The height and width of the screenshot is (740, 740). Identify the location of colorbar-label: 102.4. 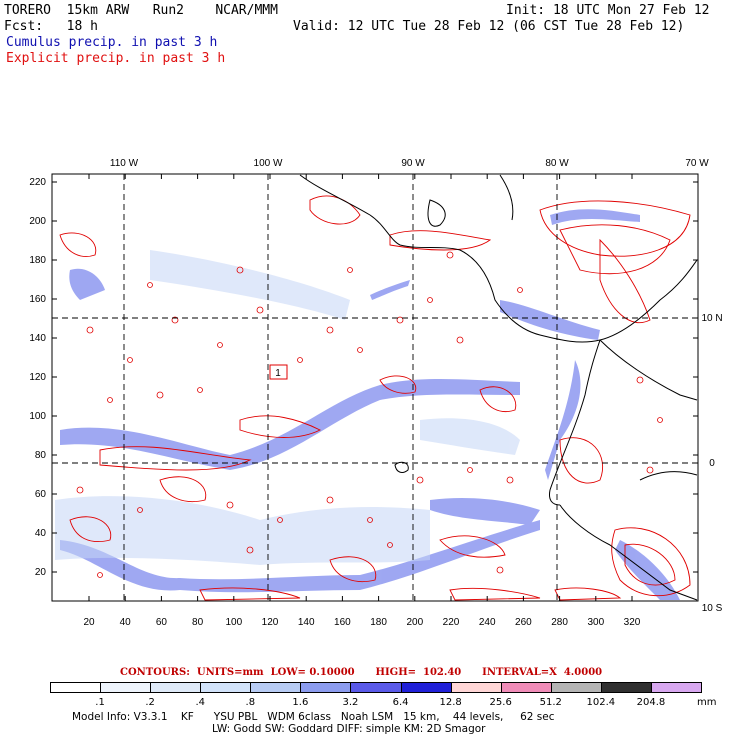
(601, 702).